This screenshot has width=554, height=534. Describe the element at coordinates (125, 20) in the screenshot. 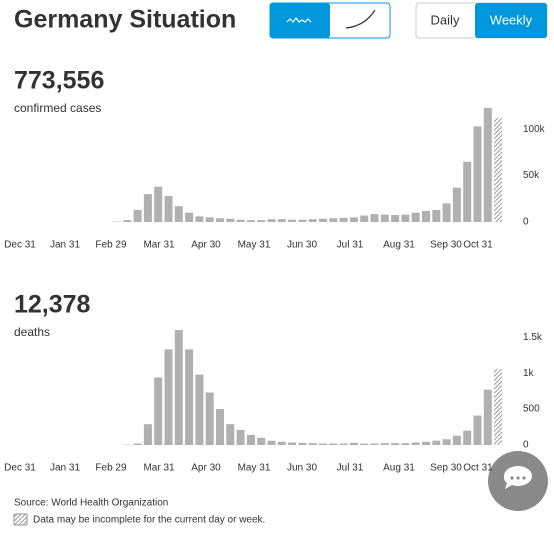

I see `page-title: Germany Situation` at that location.